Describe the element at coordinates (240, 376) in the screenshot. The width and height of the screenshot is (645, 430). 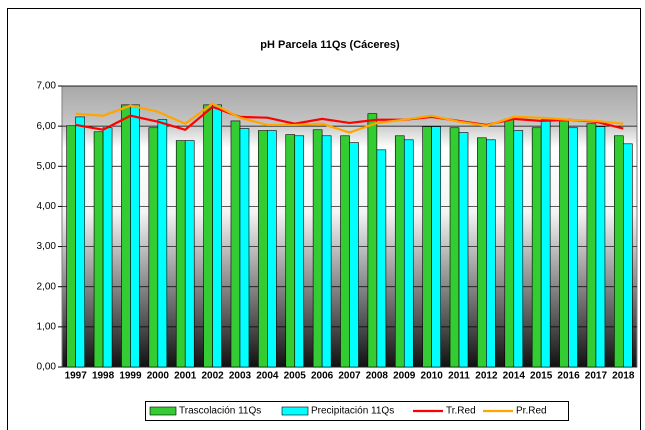
I see `x-tick-label: 2003` at that location.